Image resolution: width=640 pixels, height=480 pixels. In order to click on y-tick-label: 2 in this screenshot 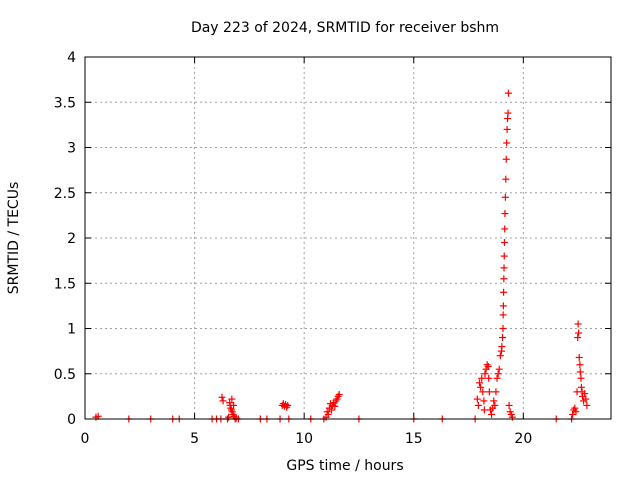, I will do `click(71, 239)`.